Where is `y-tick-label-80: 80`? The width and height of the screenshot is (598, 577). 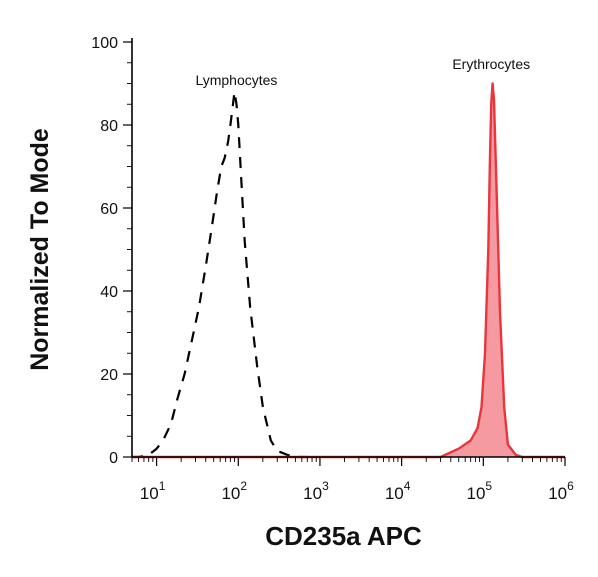
y-tick-label-80: 80 is located at coordinates (109, 126).